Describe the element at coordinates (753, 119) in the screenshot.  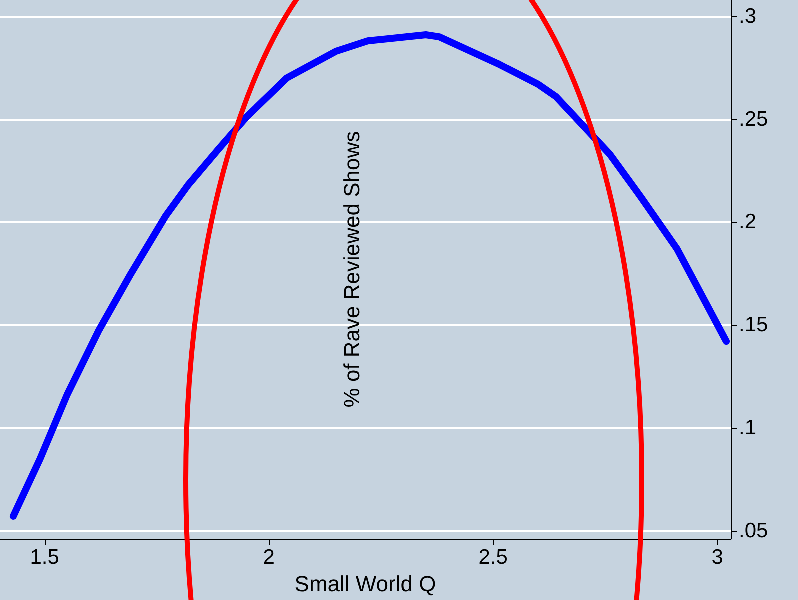
I see `y-tick-label: .25` at that location.